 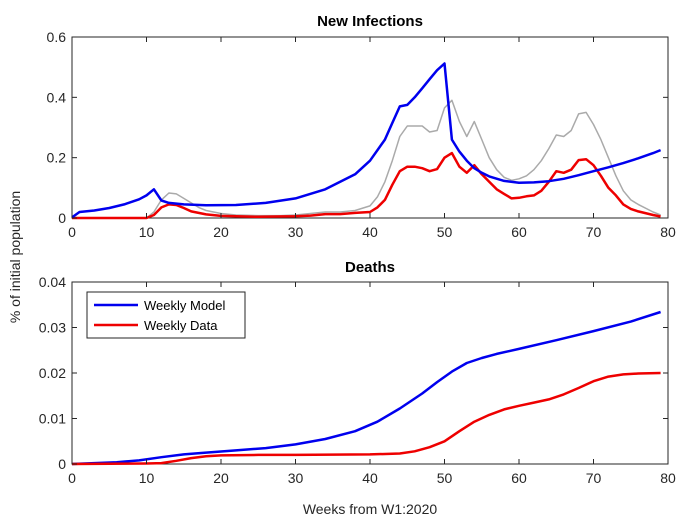 I want to click on deaths-x-tick-label: 20, so click(x=221, y=478).